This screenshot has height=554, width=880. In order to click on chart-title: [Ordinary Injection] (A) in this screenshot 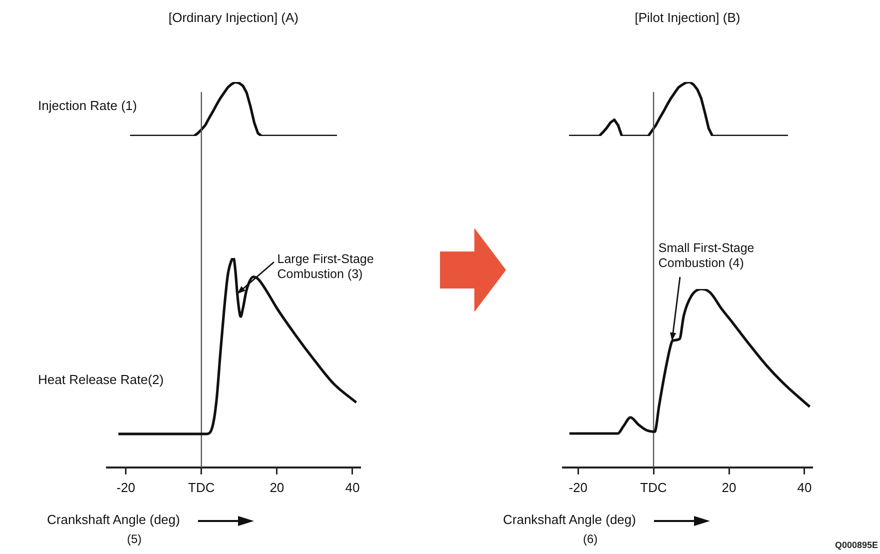, I will do `click(233, 17)`.